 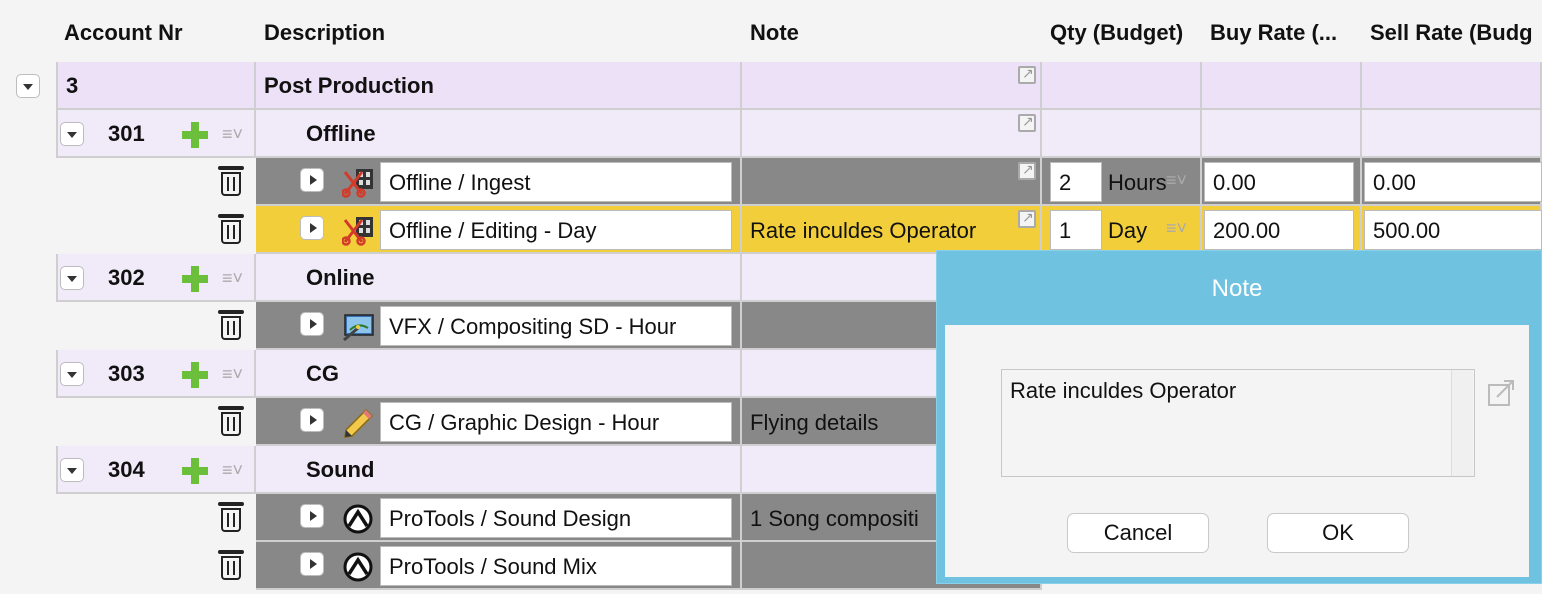 What do you see at coordinates (1137, 182) in the screenshot?
I see `unit-select: Hours` at bounding box center [1137, 182].